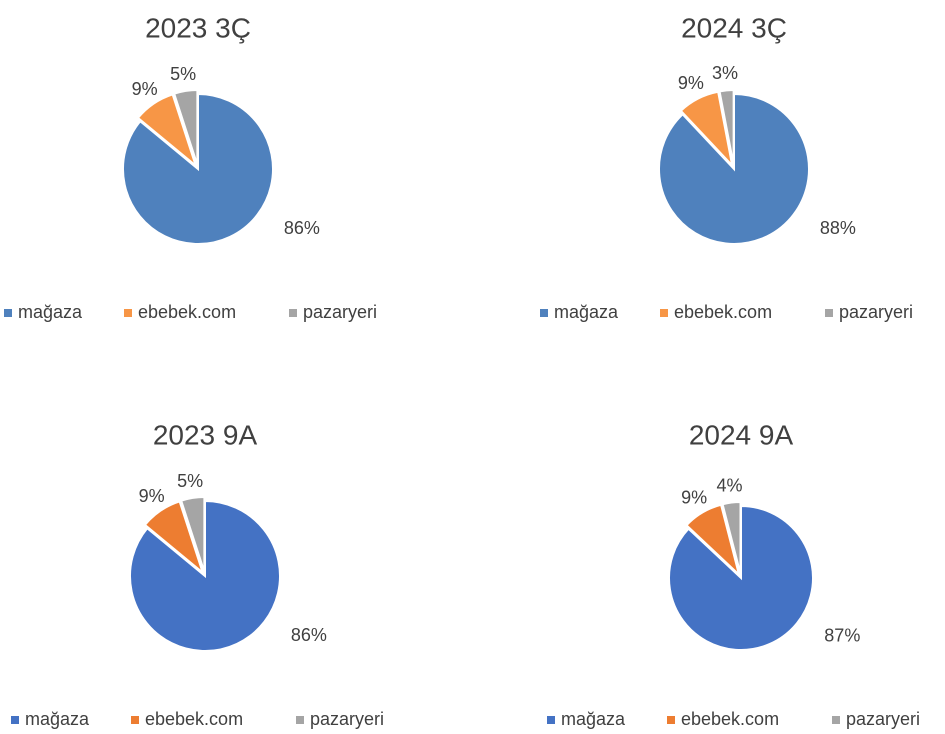 The height and width of the screenshot is (734, 945). What do you see at coordinates (198, 27) in the screenshot?
I see `chart-title: 2023 3Ç` at bounding box center [198, 27].